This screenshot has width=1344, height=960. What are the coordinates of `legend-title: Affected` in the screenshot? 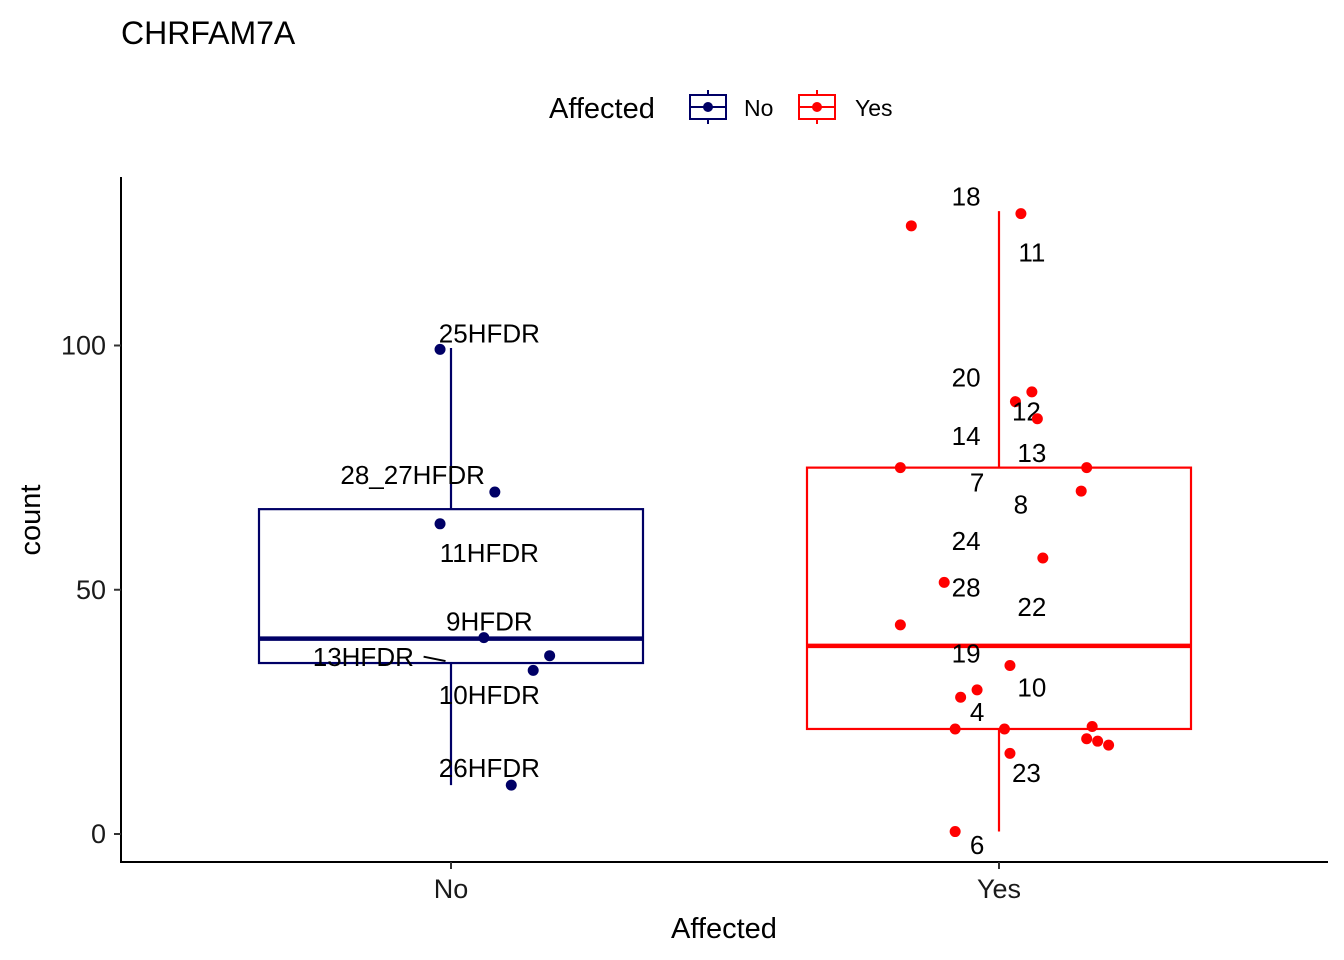 It's located at (602, 109).